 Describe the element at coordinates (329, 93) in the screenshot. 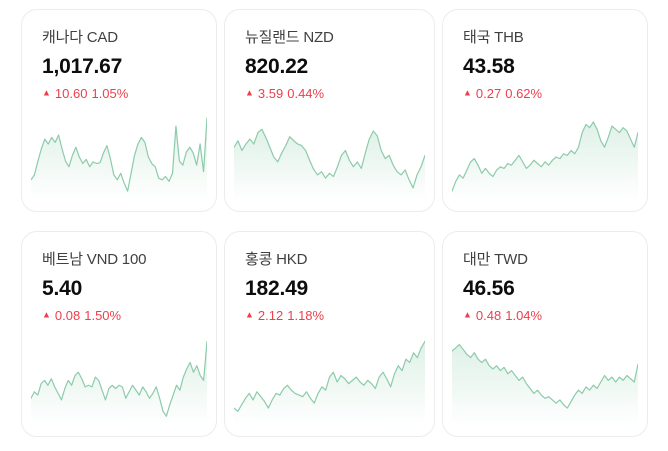

I see `rate-change: ▲ 3.59 0.44%` at that location.